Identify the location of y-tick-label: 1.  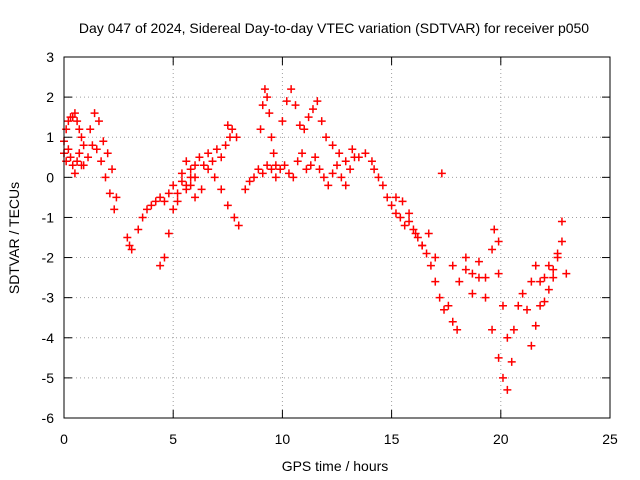
(50, 137).